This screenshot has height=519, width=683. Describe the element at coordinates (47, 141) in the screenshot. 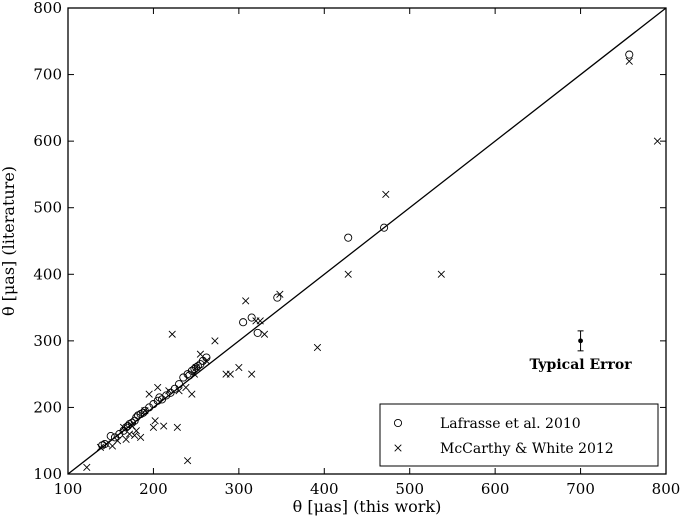

I see `y-tick-label: 600` at that location.